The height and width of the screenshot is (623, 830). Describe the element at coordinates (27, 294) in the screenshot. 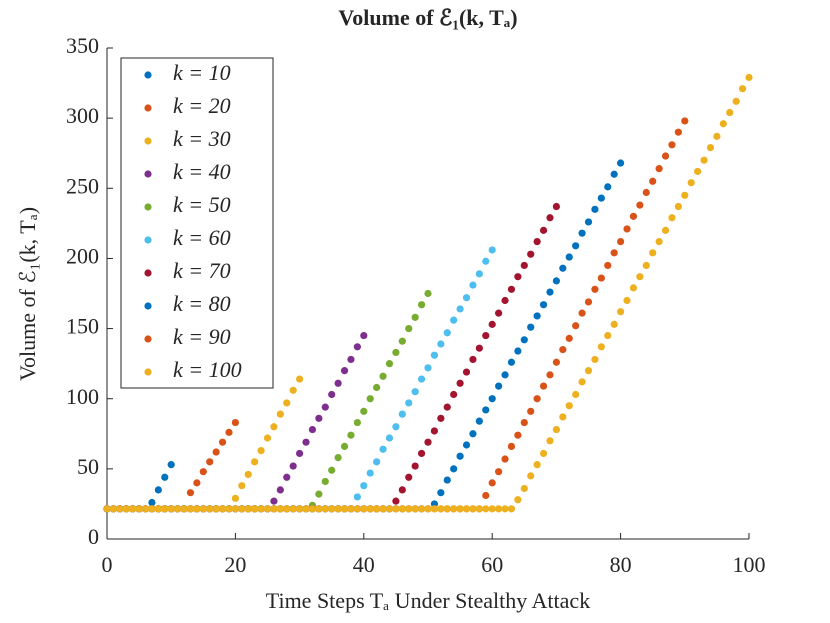

I see `y-axis-label: Volume of ℰ₁(k, Tₐ)` at that location.